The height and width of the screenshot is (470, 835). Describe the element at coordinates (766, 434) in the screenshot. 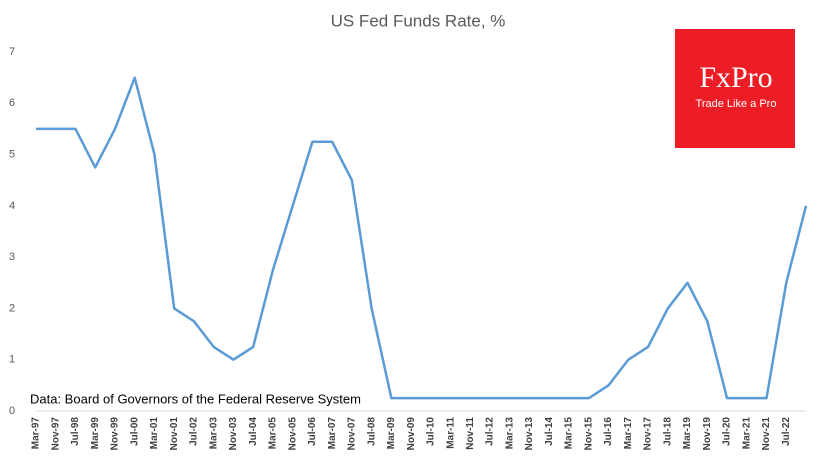

I see `x-tick-label: Nov-21` at that location.